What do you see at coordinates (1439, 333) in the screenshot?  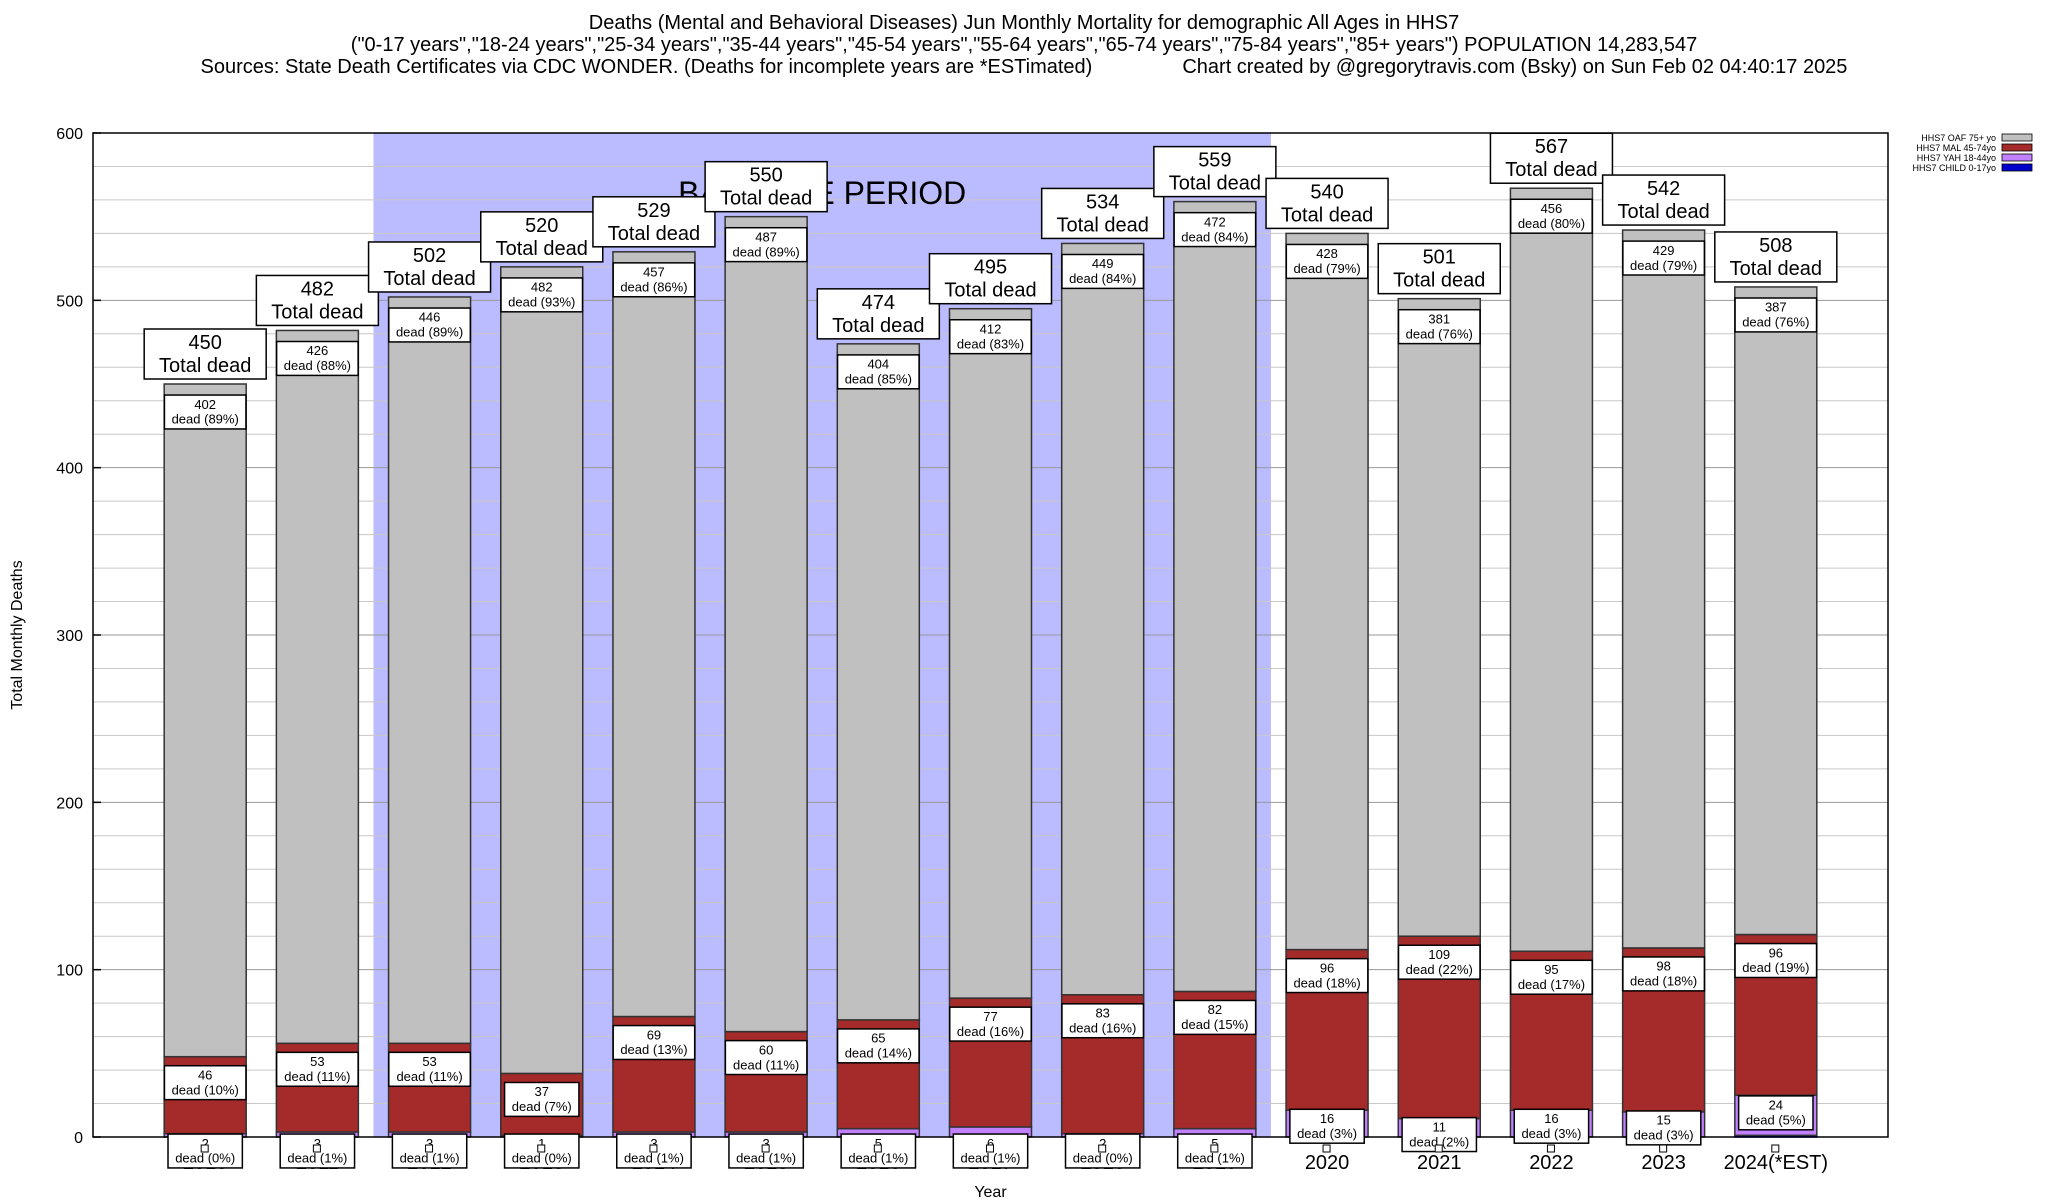 I see `oaf-label-text: dead (76%)` at bounding box center [1439, 333].